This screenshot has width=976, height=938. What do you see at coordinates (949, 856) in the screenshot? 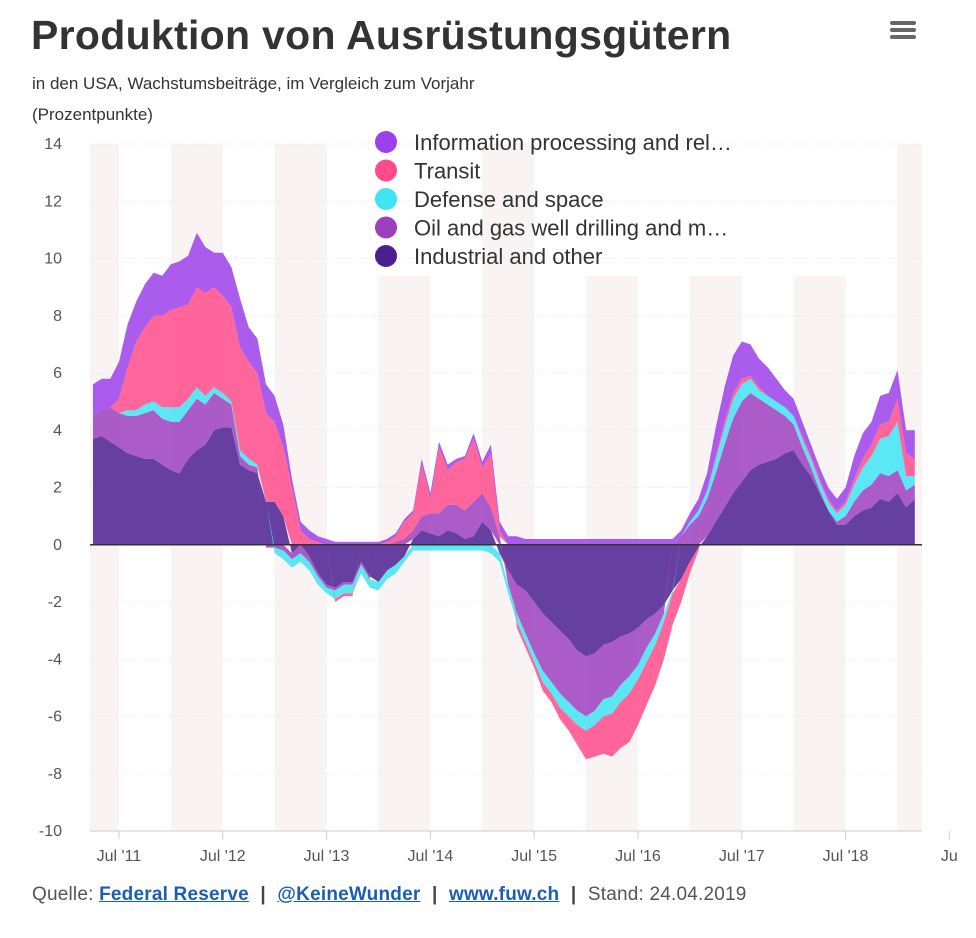
I see `x-tick-label: Ju` at bounding box center [949, 856].